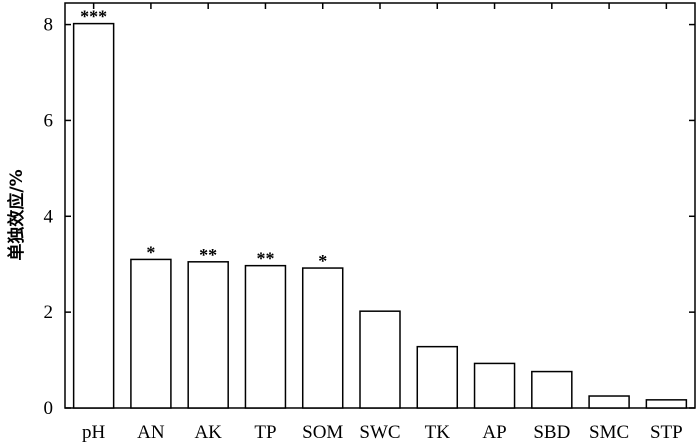 Image resolution: width=700 pixels, height=446 pixels. I want to click on bar-sbd, so click(552, 389).